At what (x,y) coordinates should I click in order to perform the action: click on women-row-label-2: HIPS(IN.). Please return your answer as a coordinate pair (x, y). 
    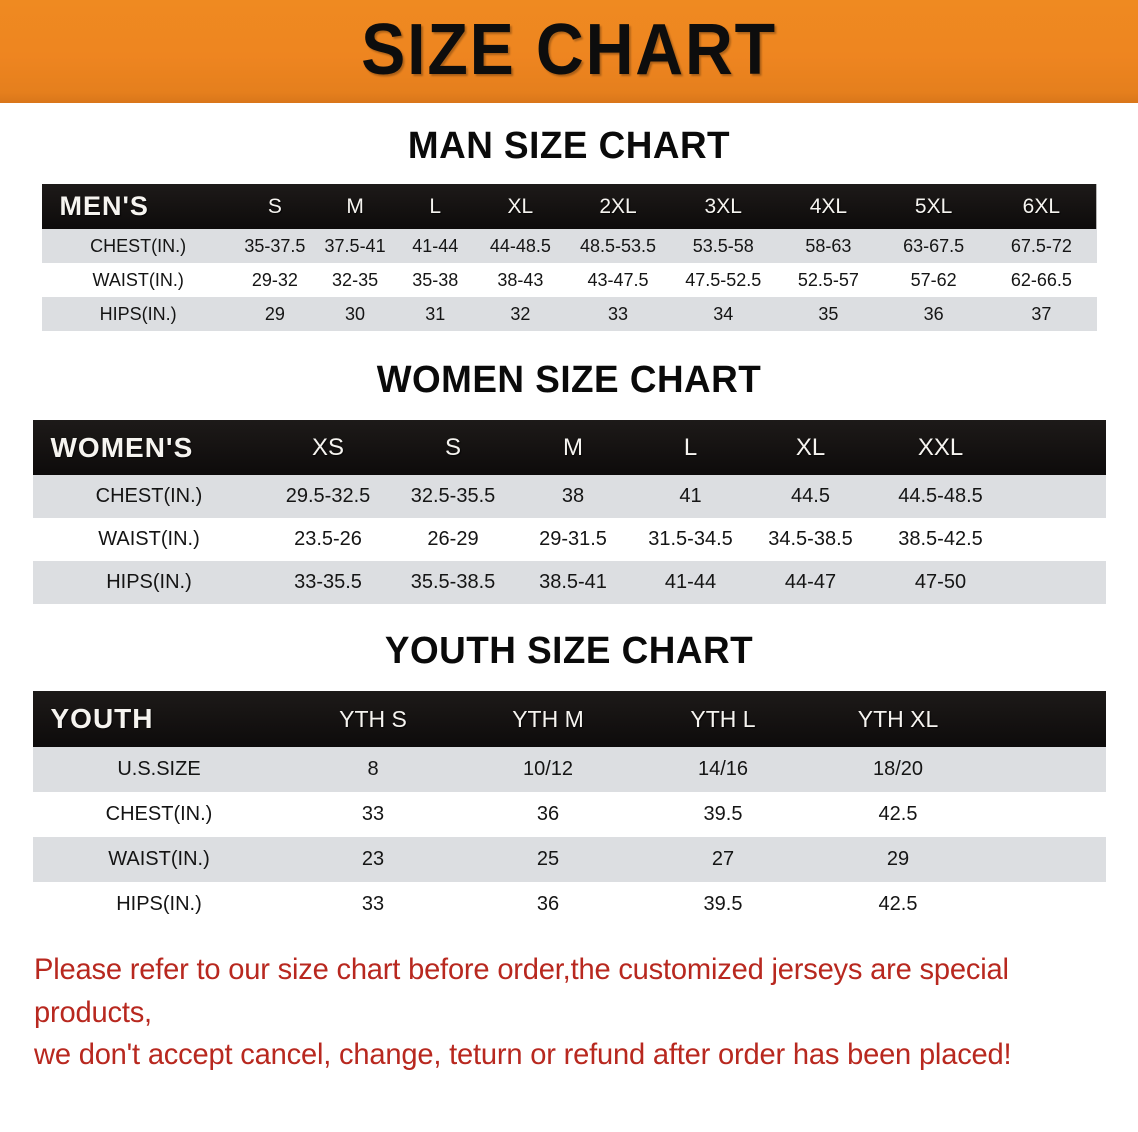
    Looking at the image, I should click on (149, 582).